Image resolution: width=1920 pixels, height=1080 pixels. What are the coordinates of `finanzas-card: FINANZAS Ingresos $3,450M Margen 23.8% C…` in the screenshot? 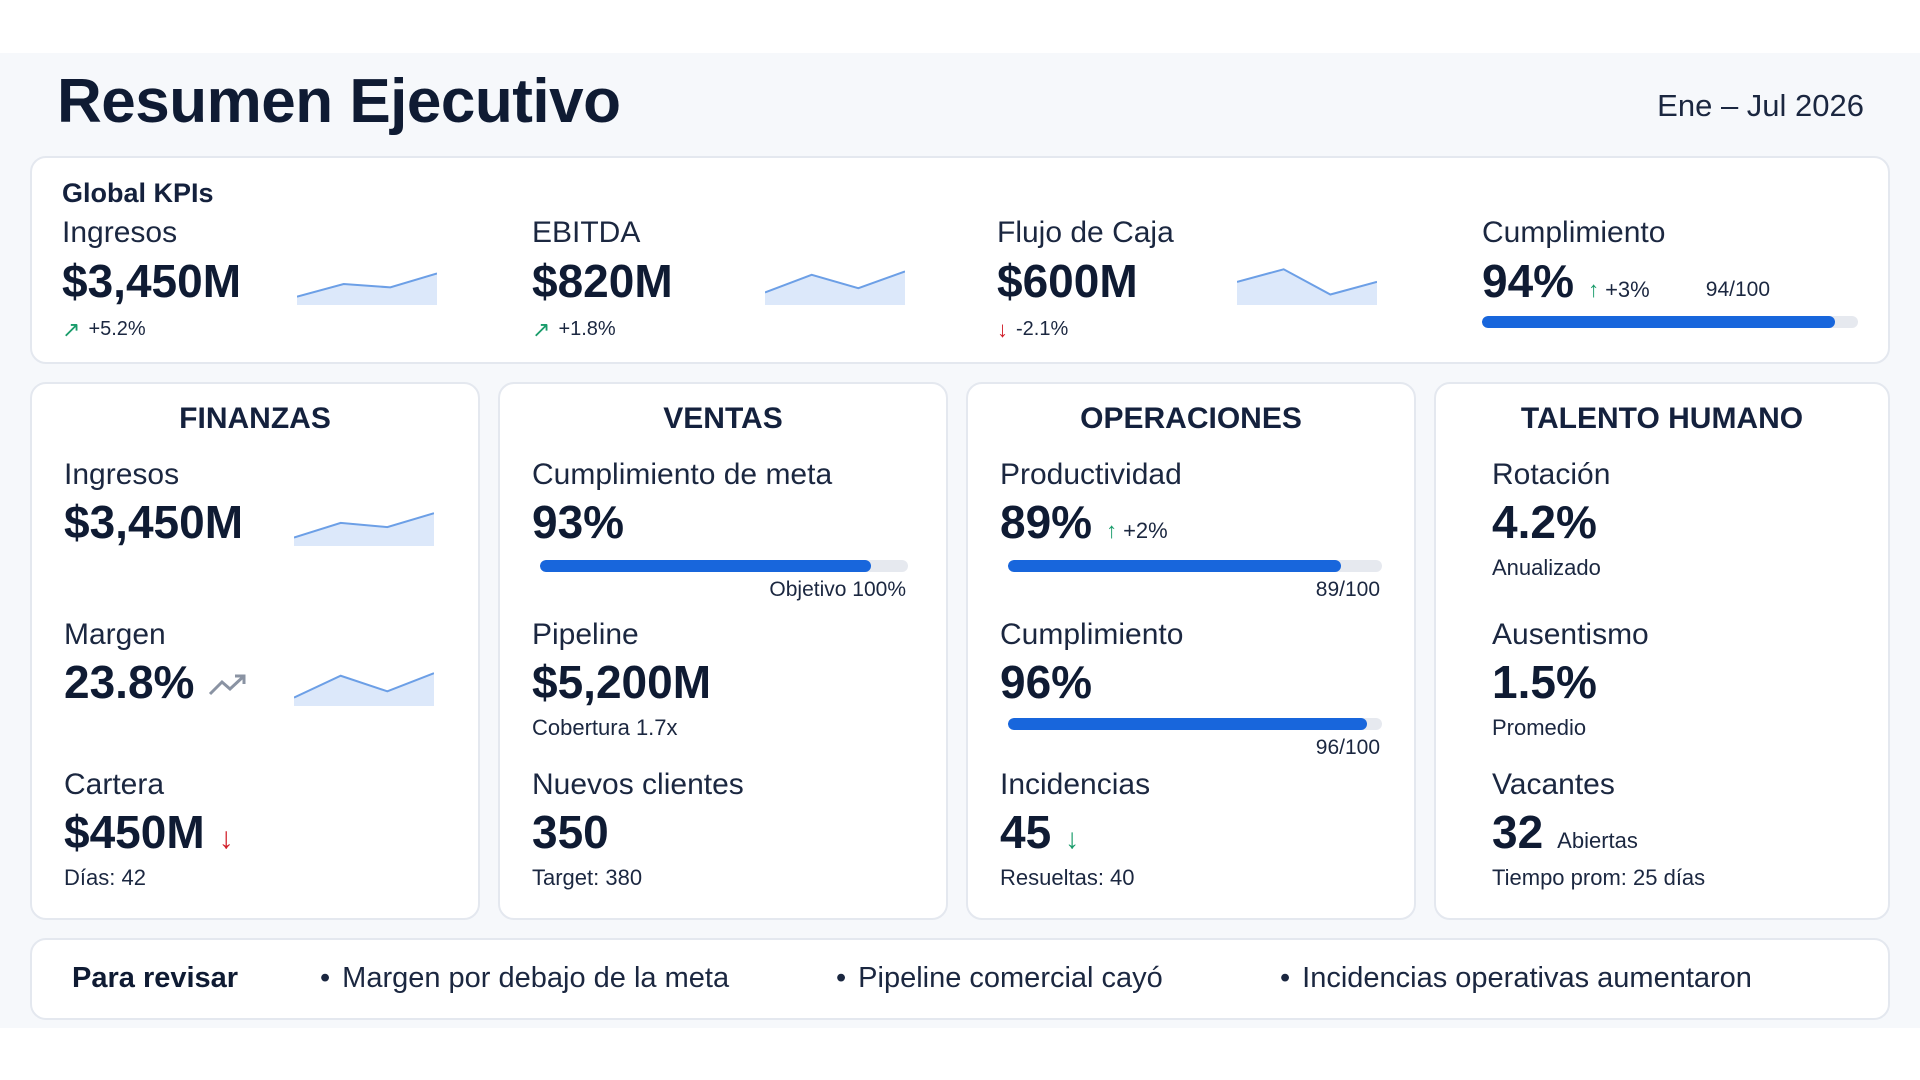 It's located at (255, 651).